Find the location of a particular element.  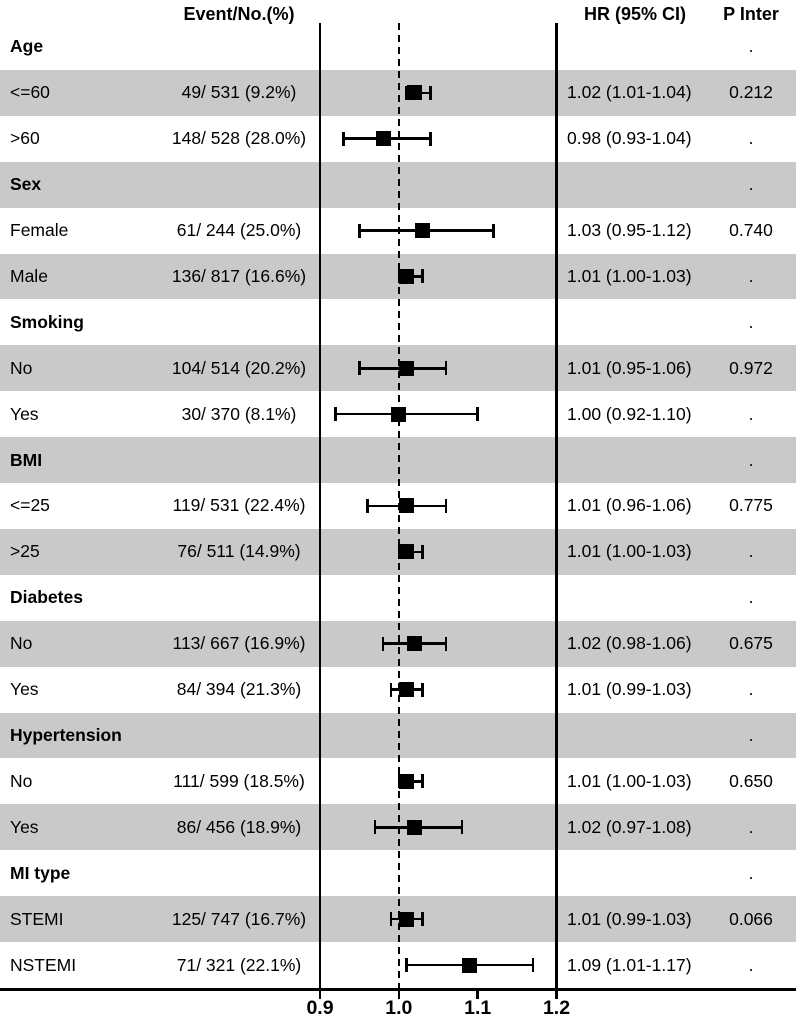

x-axis-tick-label: 1.0 is located at coordinates (399, 1008).